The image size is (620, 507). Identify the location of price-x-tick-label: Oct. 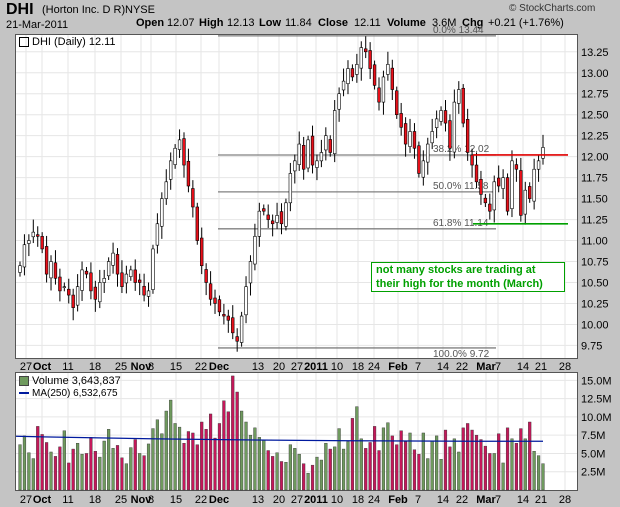
(42, 367).